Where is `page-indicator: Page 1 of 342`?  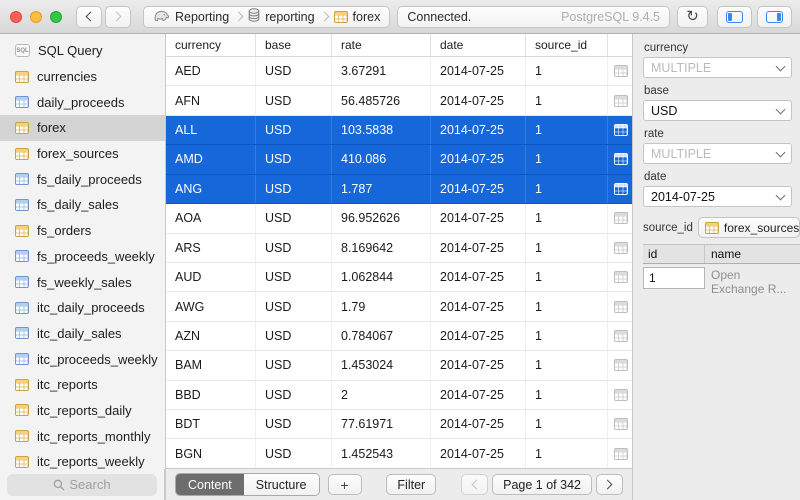 page-indicator: Page 1 of 342 is located at coordinates (542, 484).